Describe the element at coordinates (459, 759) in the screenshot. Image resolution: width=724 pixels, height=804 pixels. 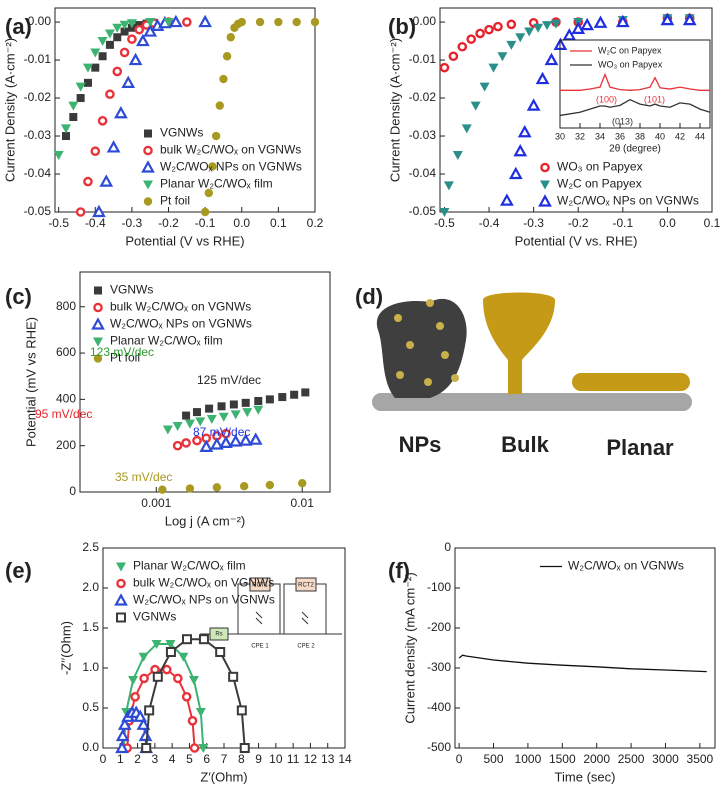
I see `x-tick-label: 0` at that location.